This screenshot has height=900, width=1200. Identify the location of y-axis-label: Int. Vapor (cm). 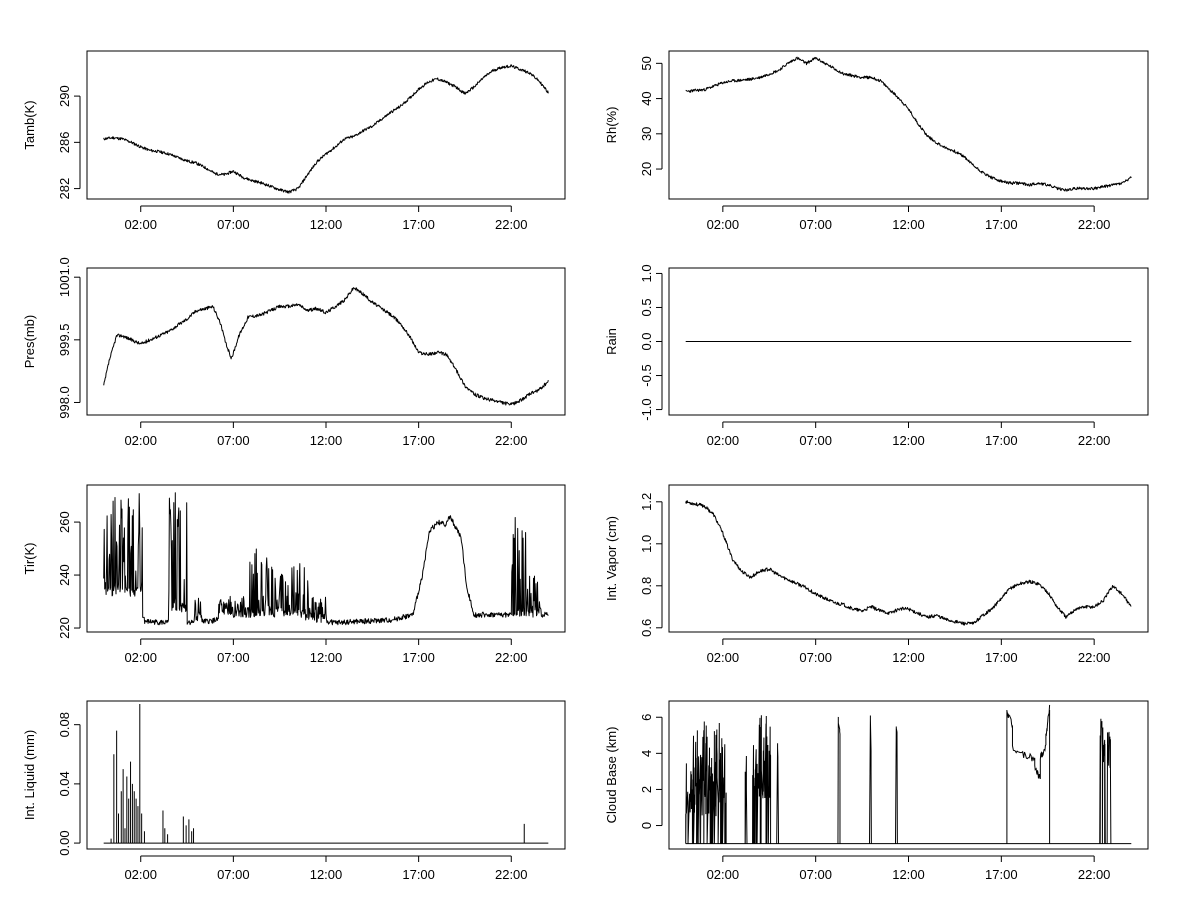
(611, 558).